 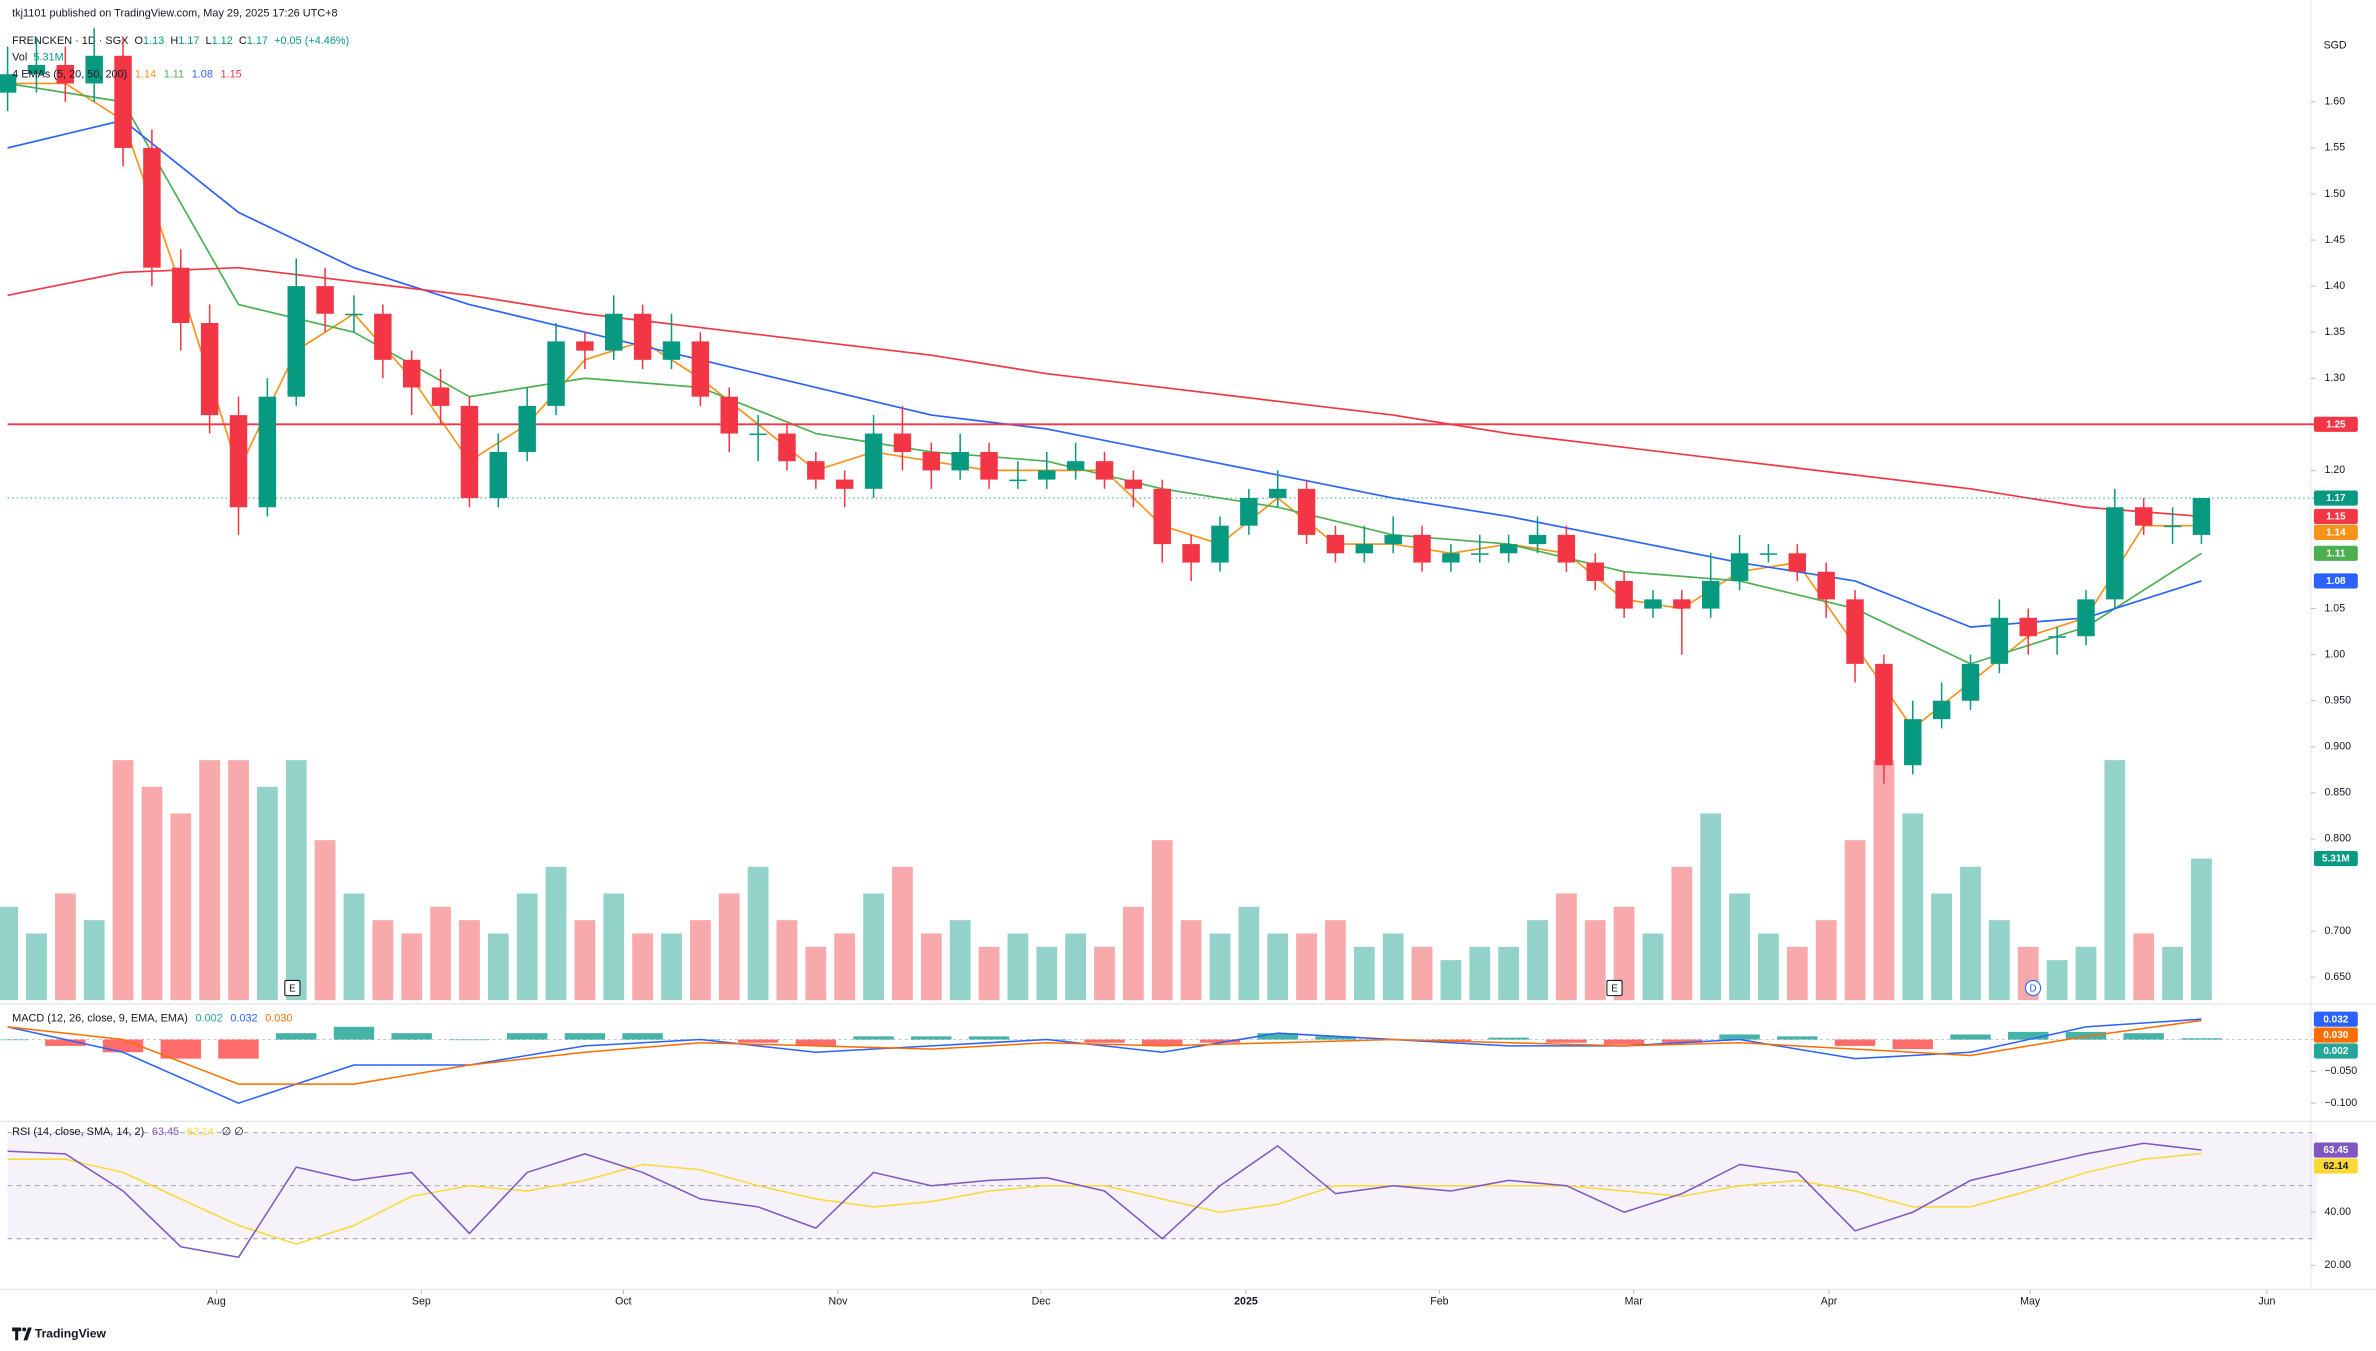 I want to click on macd-title: MACD (12, 26, close, 9, EMA, EMA), so click(x=100, y=1018).